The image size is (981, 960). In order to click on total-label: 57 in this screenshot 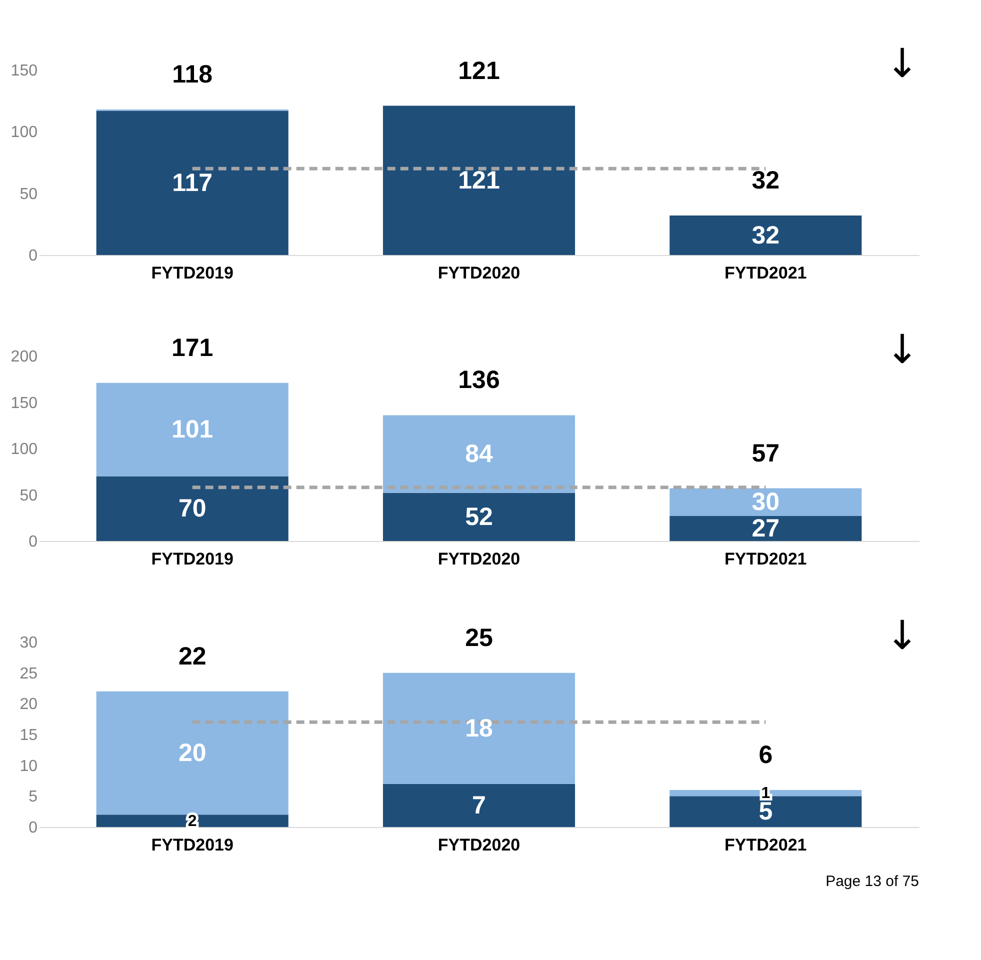, I will do `click(766, 453)`.